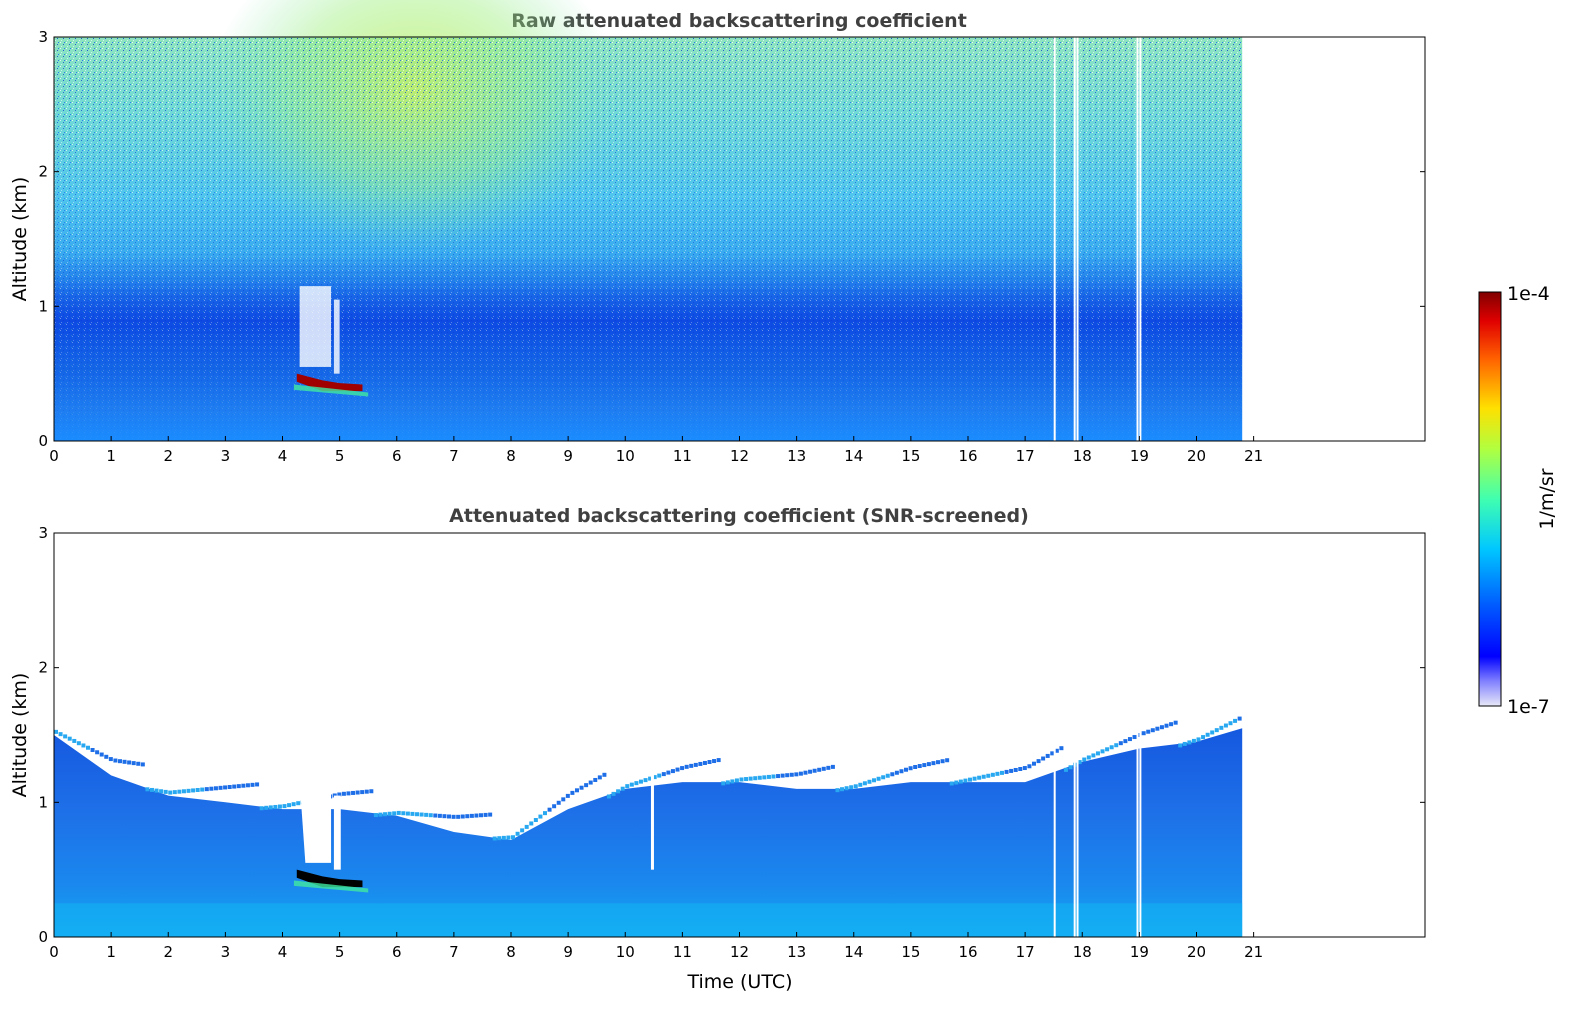  Describe the element at coordinates (739, 952) in the screenshot. I see `panel2-xtick-label: 12` at that location.